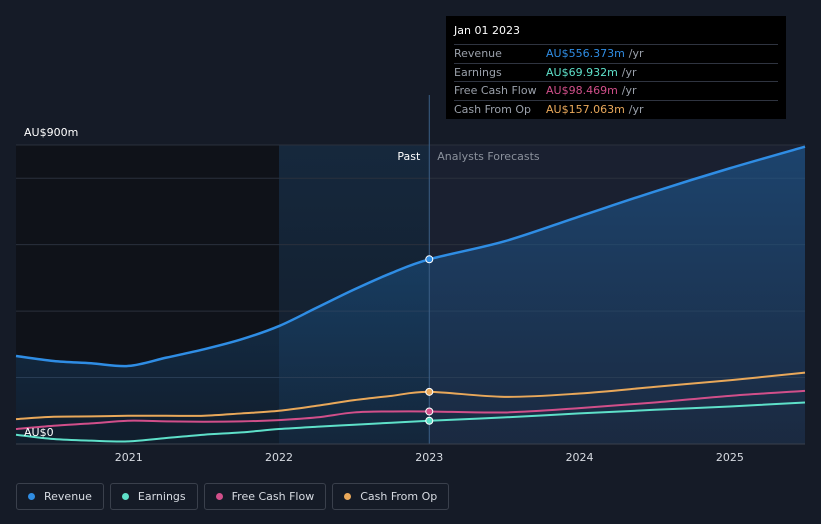 This screenshot has width=821, height=524. I want to click on legend-label: Revenue, so click(68, 496).